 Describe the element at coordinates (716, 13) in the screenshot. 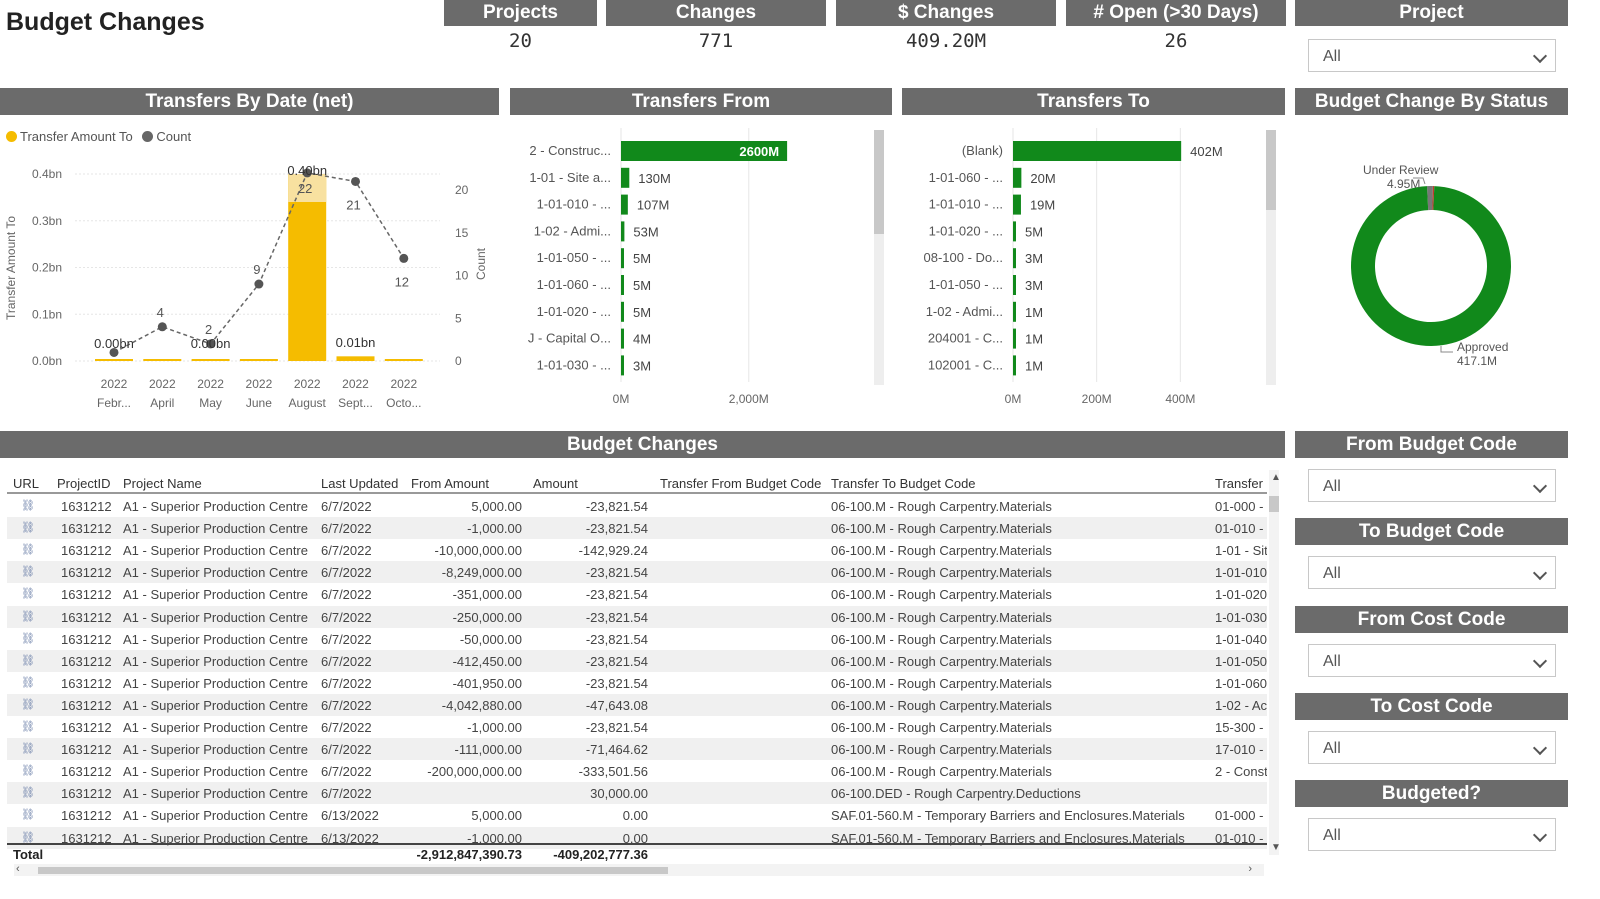

I see `kpi-label: Changes` at that location.